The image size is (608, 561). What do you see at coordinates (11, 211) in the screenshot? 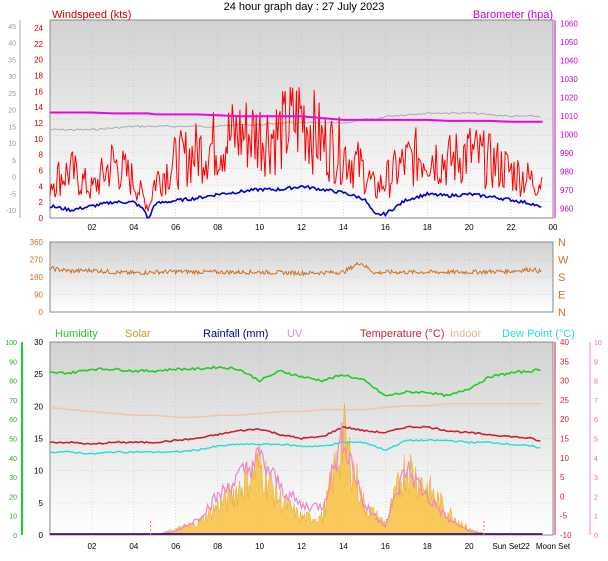
I see `gray-tick-label: -10` at bounding box center [11, 211].